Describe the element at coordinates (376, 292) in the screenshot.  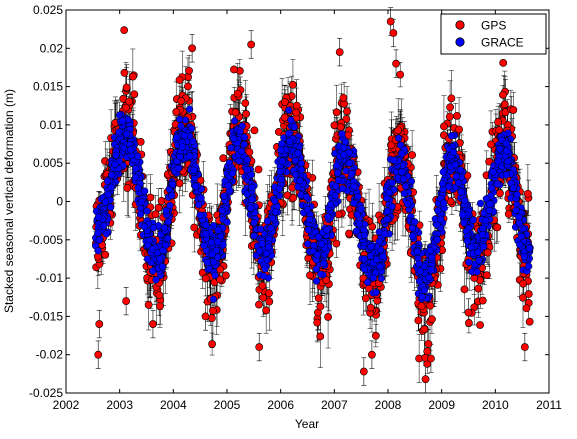
I see `grace-point` at that location.